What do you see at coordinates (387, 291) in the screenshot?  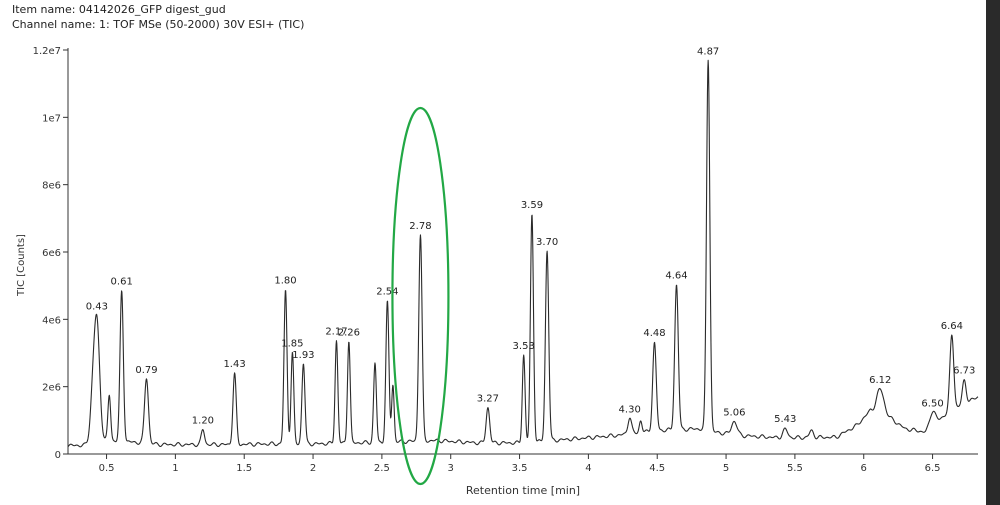 I see `peak-label: 2.54` at bounding box center [387, 291].